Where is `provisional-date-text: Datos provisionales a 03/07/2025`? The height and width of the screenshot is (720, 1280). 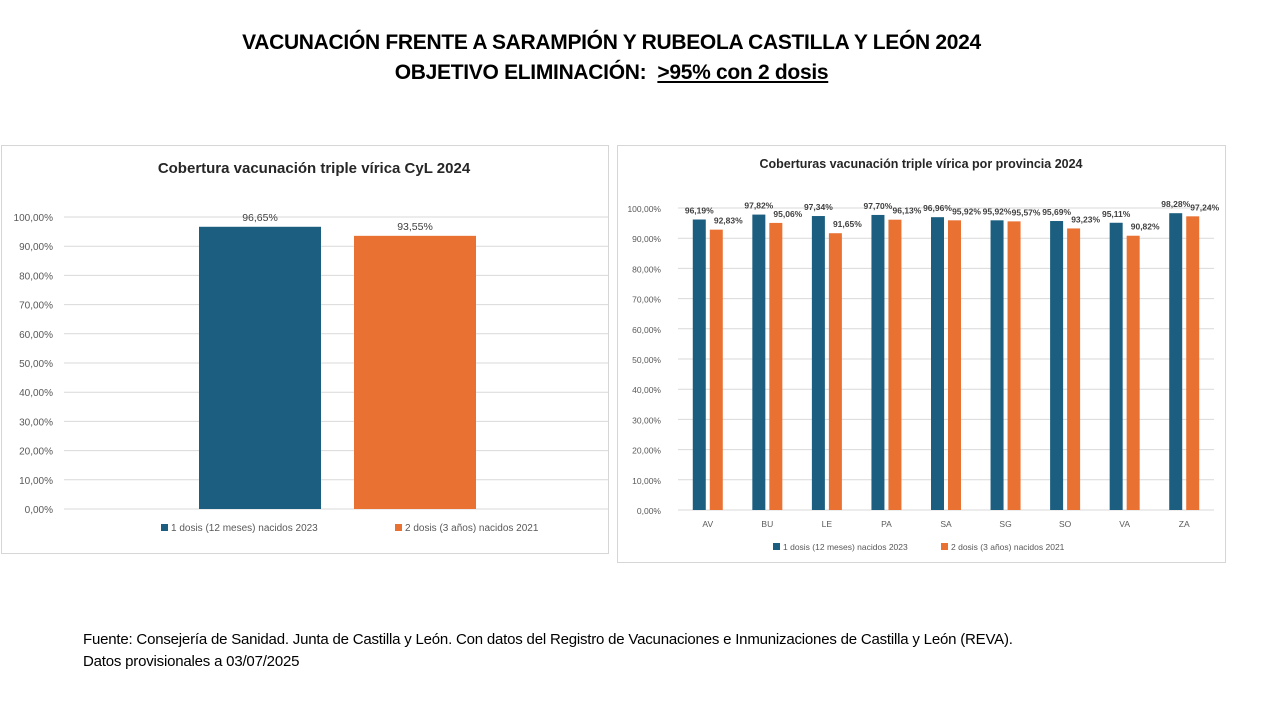
provisional-date-text: Datos provisionales a 03/07/2025 is located at coordinates (191, 661).